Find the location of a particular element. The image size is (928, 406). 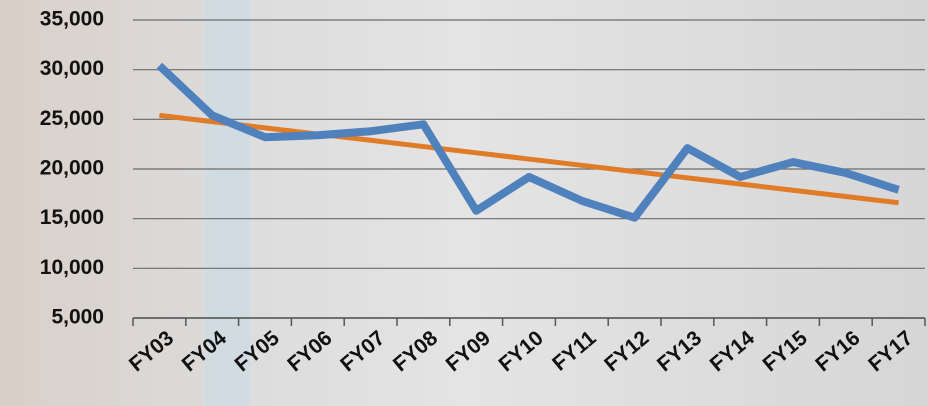

y-tick-label: 20,000 is located at coordinates (72, 168).